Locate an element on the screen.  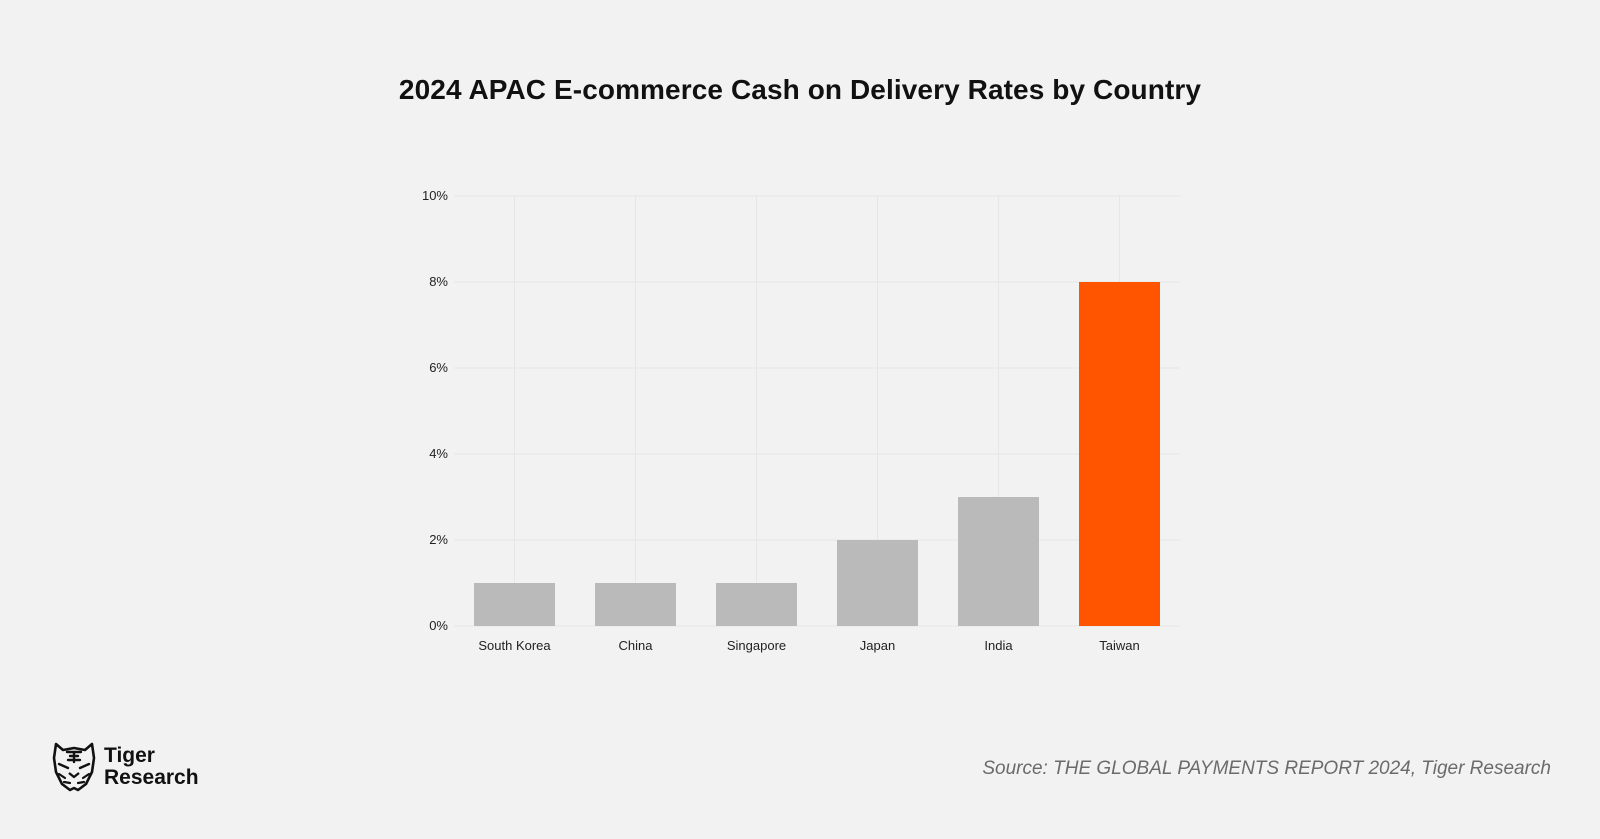
x-tick-label: Japan is located at coordinates (877, 645).